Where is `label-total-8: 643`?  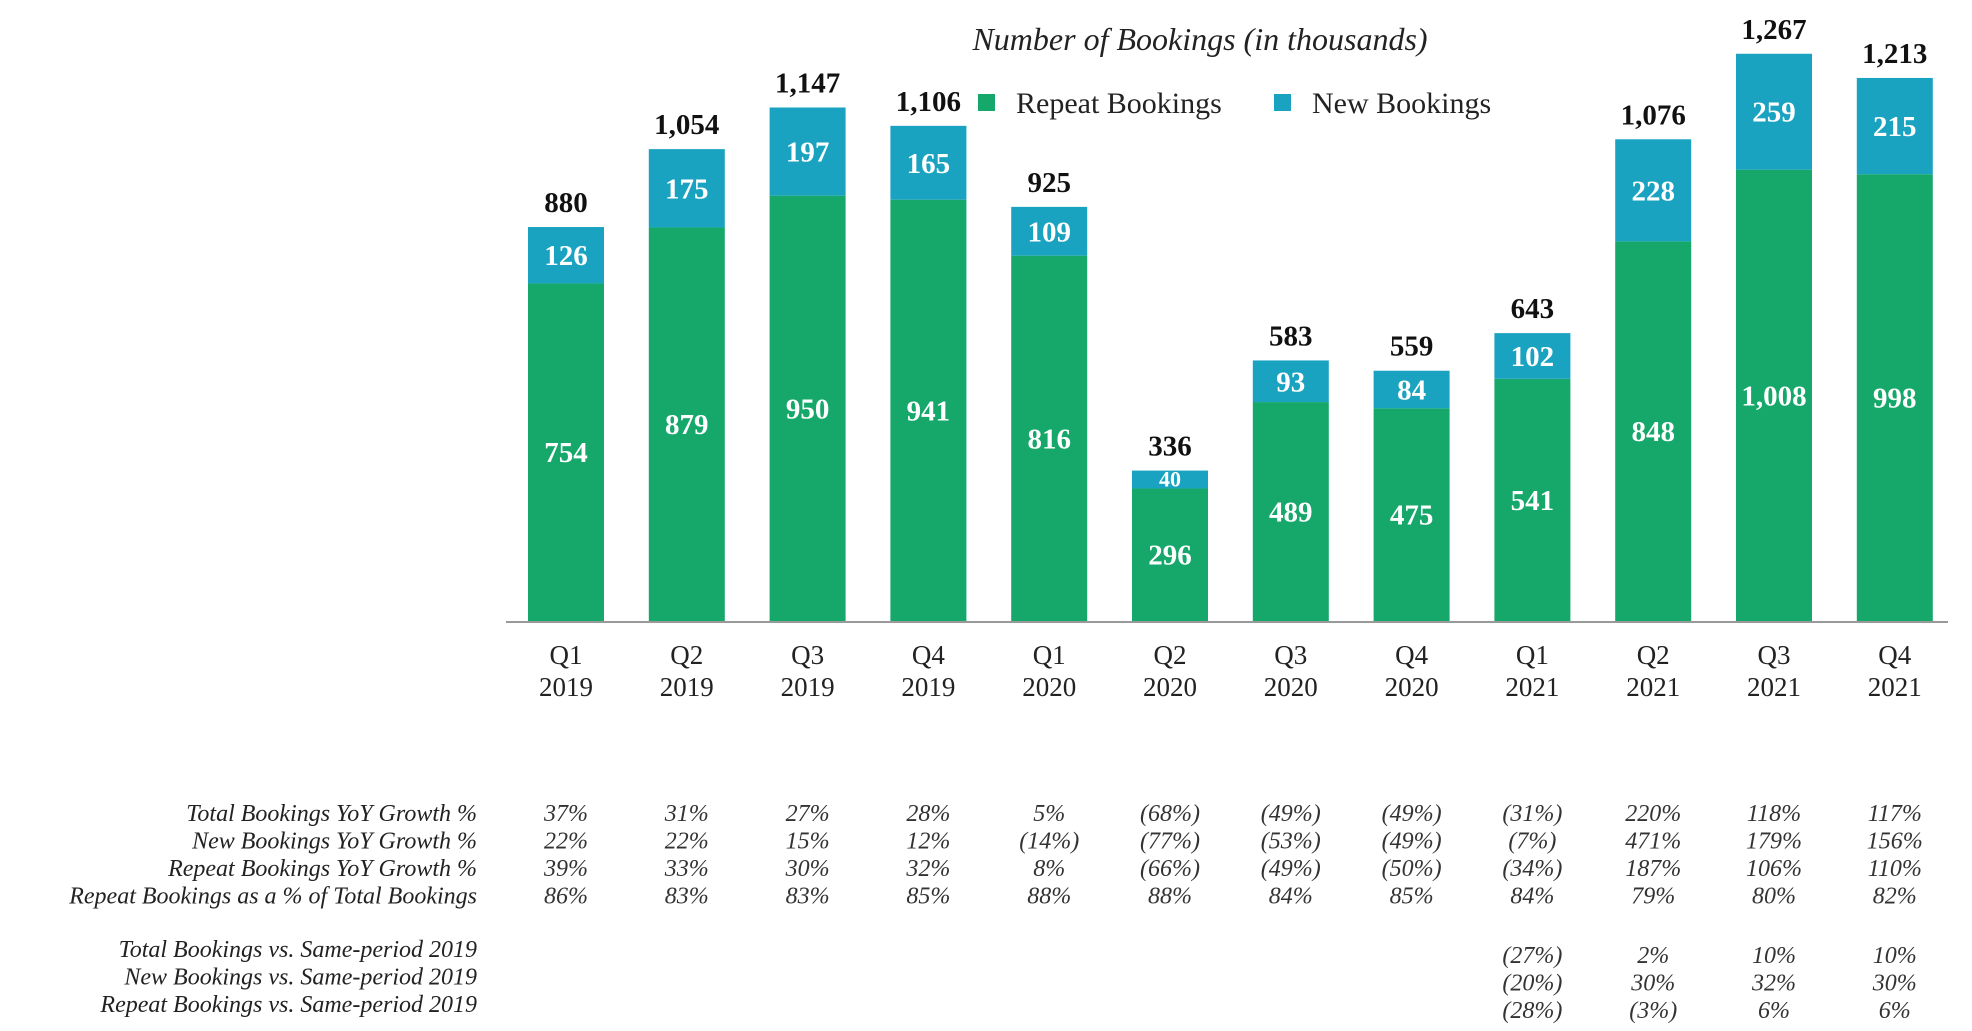
label-total-8: 643 is located at coordinates (1533, 309).